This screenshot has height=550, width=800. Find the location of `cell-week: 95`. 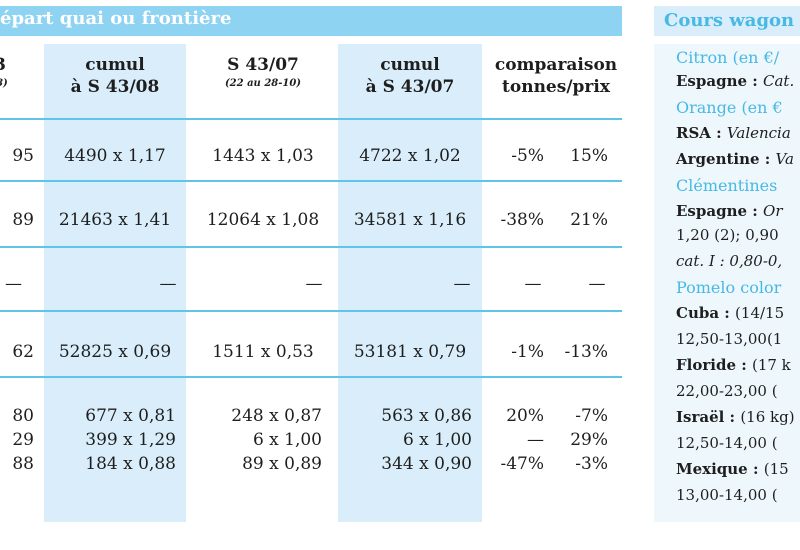

cell-week: 95 is located at coordinates (23, 156).